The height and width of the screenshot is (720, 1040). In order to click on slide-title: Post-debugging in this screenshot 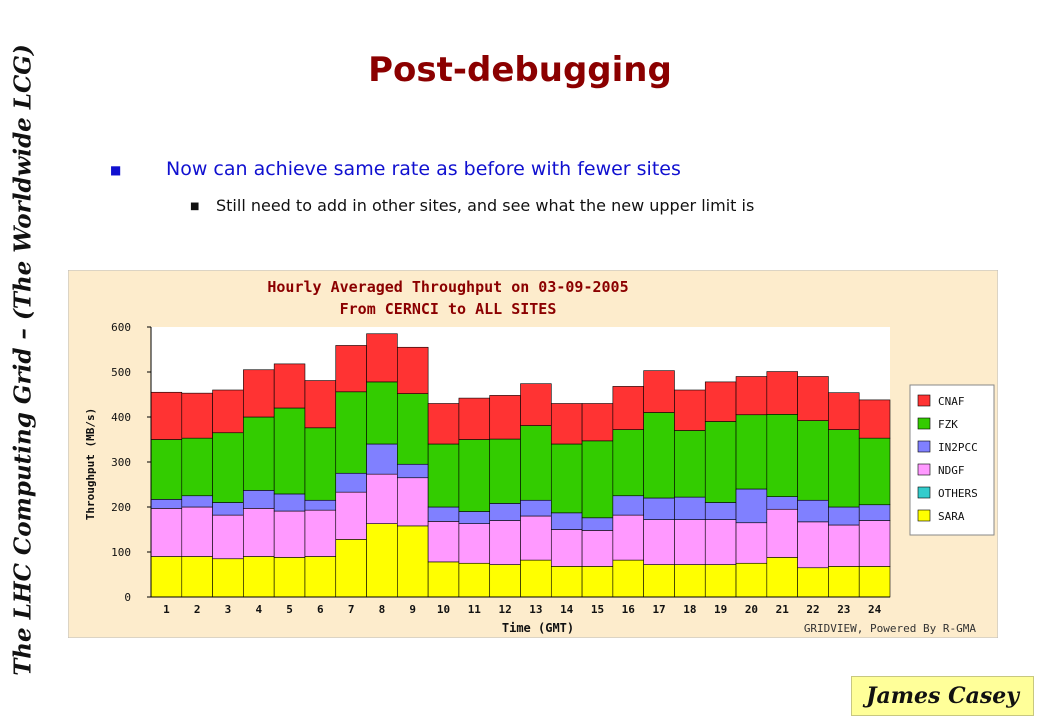, I will do `click(520, 70)`.